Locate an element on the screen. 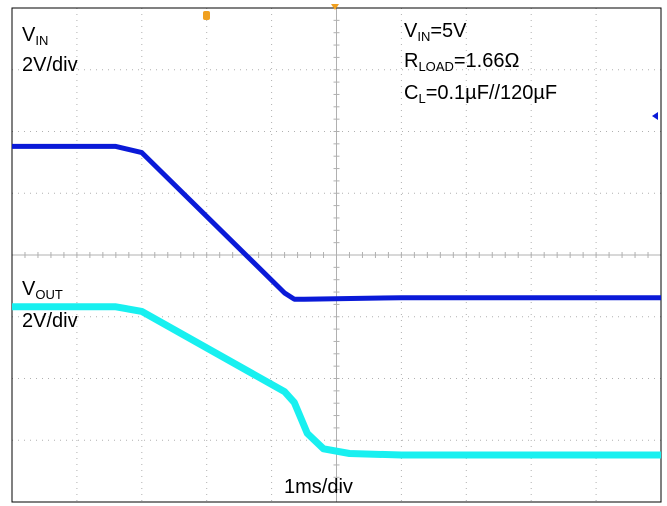 Image resolution: width=667 pixels, height=506 pixels. condition-cl-value: =0.1µF//120µF is located at coordinates (491, 93).